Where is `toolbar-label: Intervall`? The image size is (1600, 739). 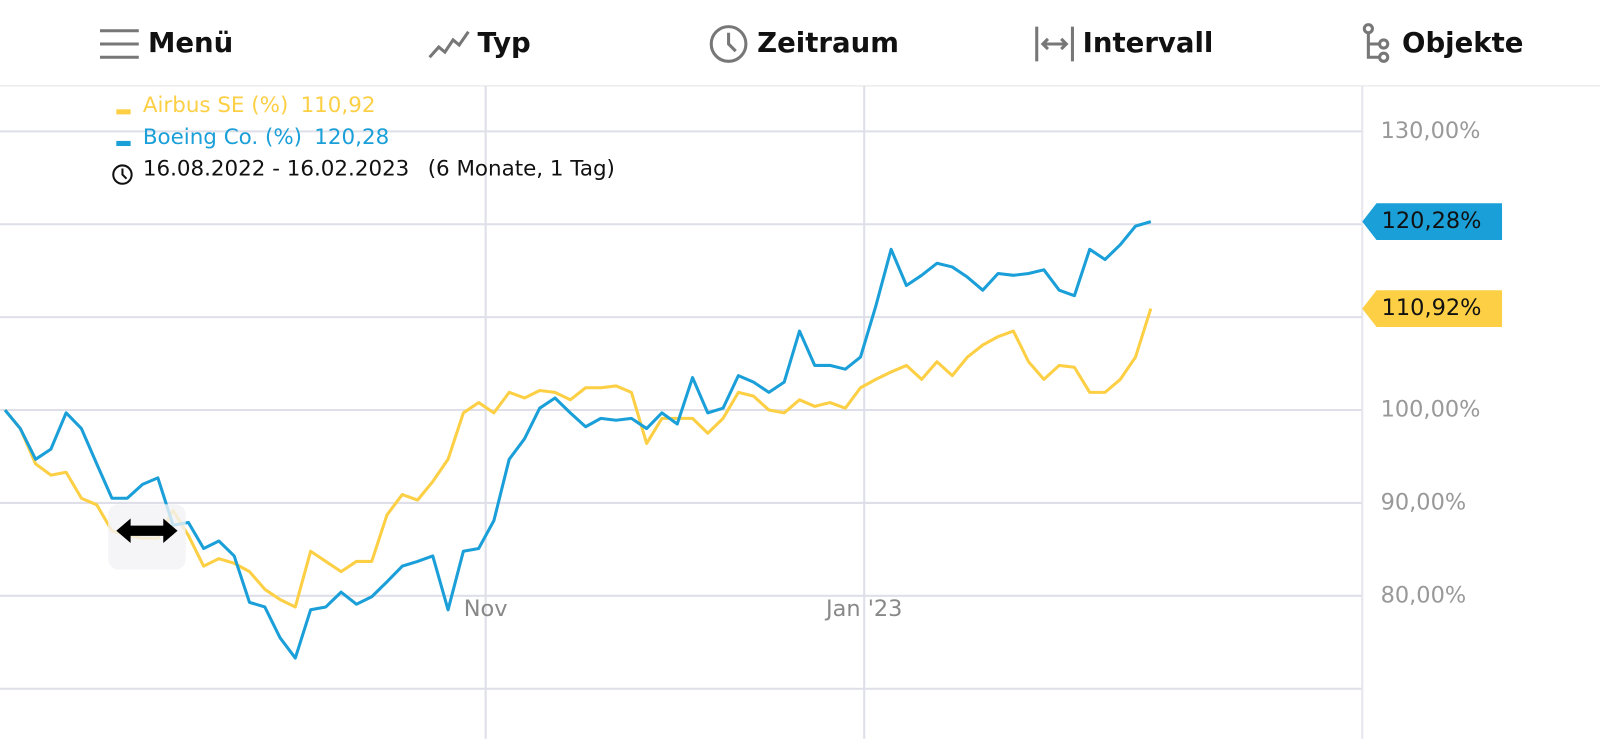 toolbar-label: Intervall is located at coordinates (1148, 43).